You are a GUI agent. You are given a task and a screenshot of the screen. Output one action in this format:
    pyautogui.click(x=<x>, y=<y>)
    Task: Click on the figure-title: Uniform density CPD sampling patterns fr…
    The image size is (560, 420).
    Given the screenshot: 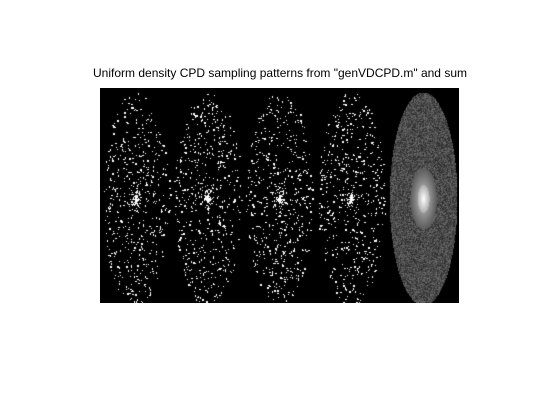 What is the action you would take?
    pyautogui.click(x=280, y=73)
    